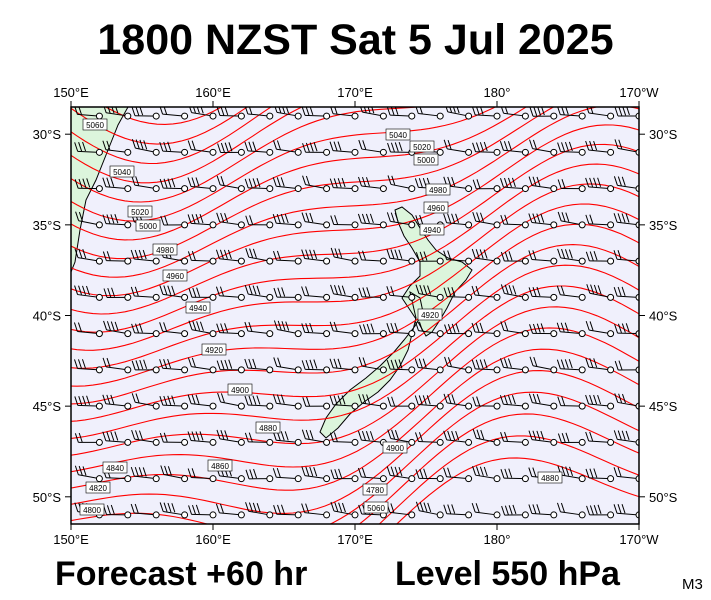 Image resolution: width=711 pixels, height=600 pixels. I want to click on contour-label: 4920, so click(214, 349).